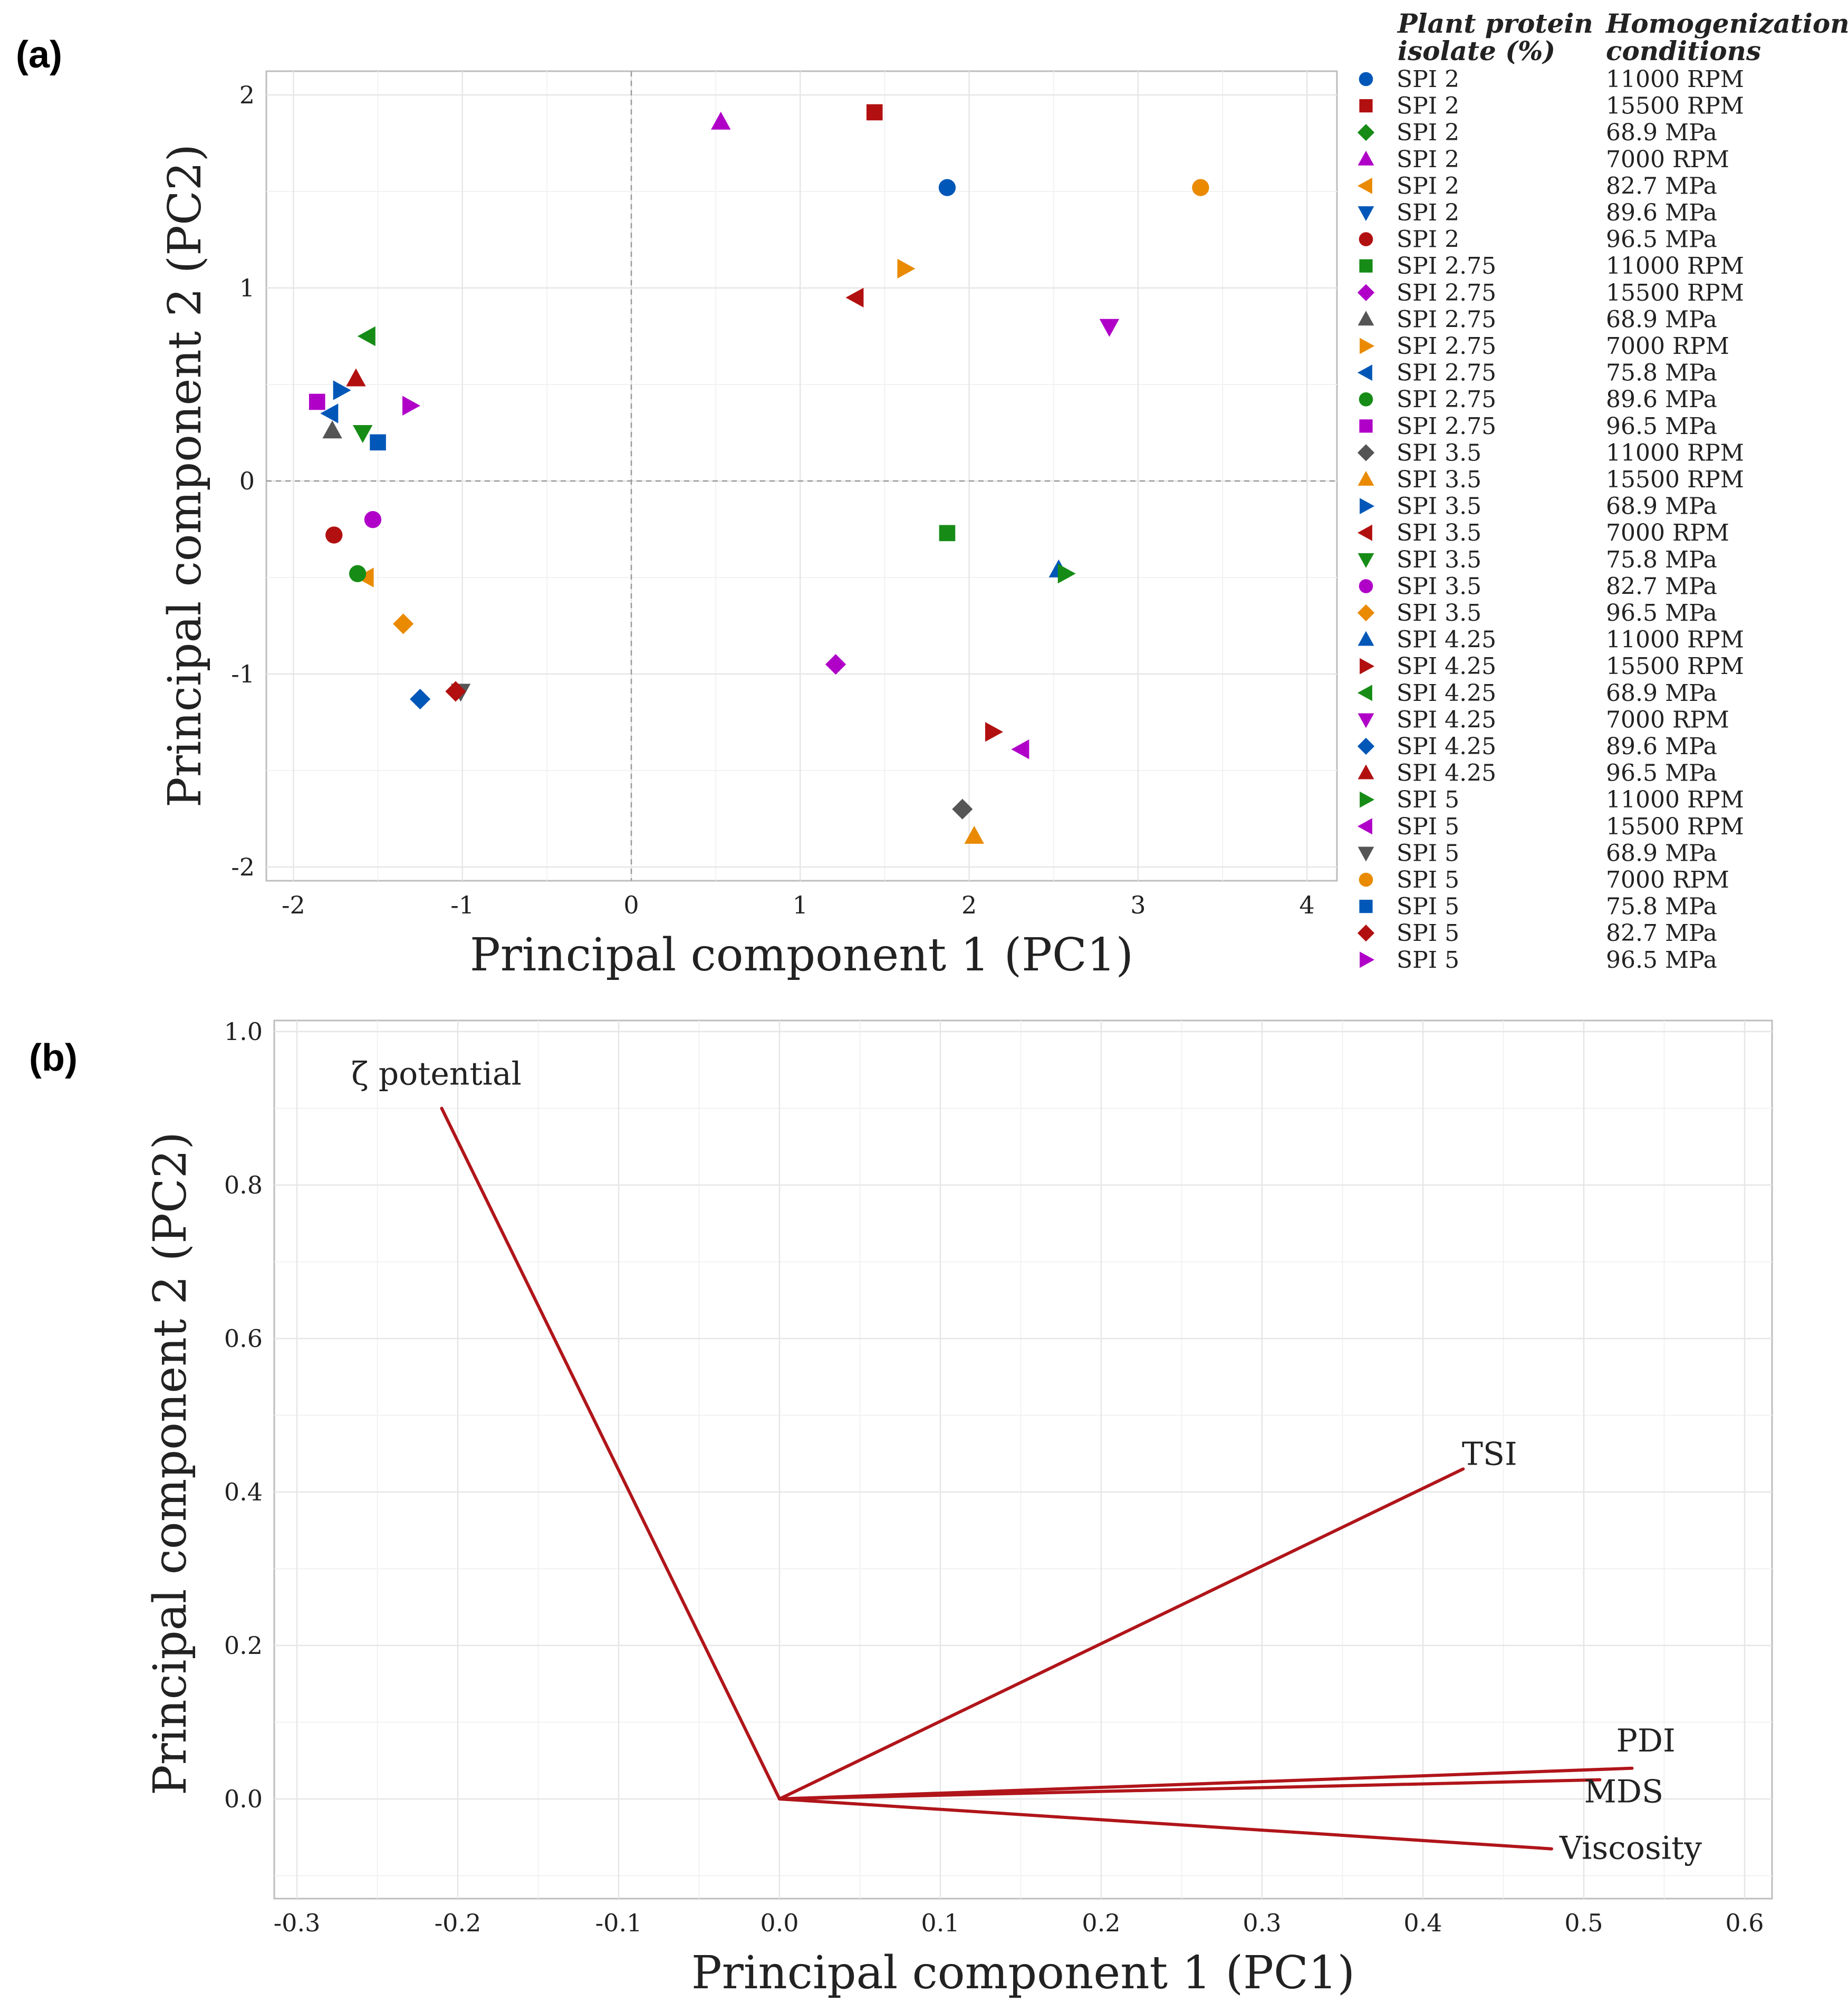 The width and height of the screenshot is (1848, 2002). I want to click on loading-vector-pdi, so click(1206, 1783).